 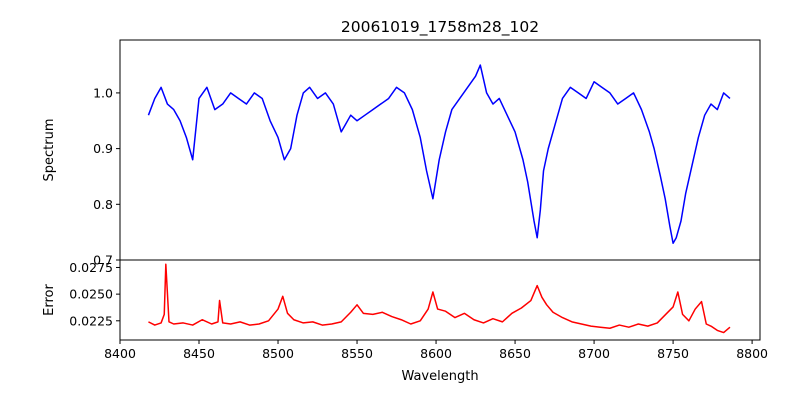 What do you see at coordinates (91, 320) in the screenshot?
I see `error-y-tick-label: 0.0225` at bounding box center [91, 320].